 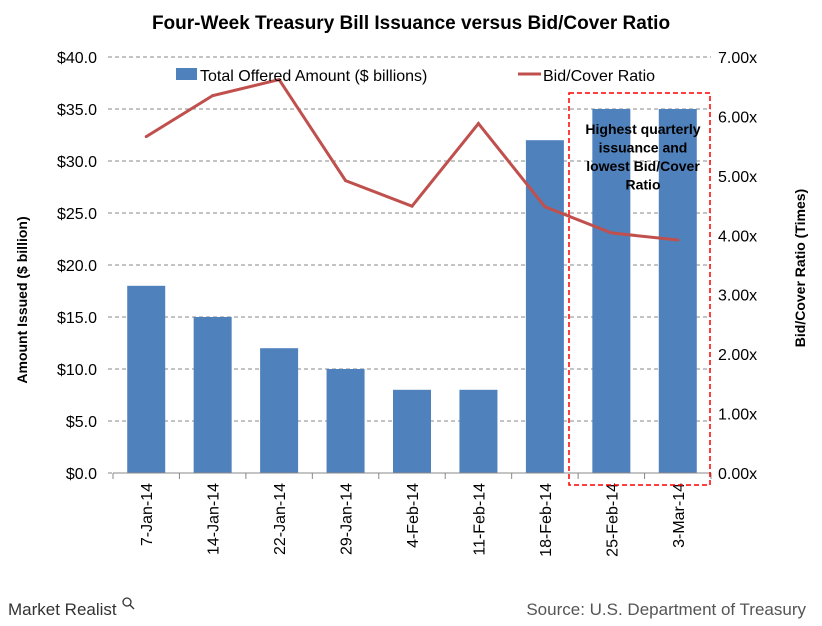 I want to click on legend-bar-swatch, so click(x=186, y=74).